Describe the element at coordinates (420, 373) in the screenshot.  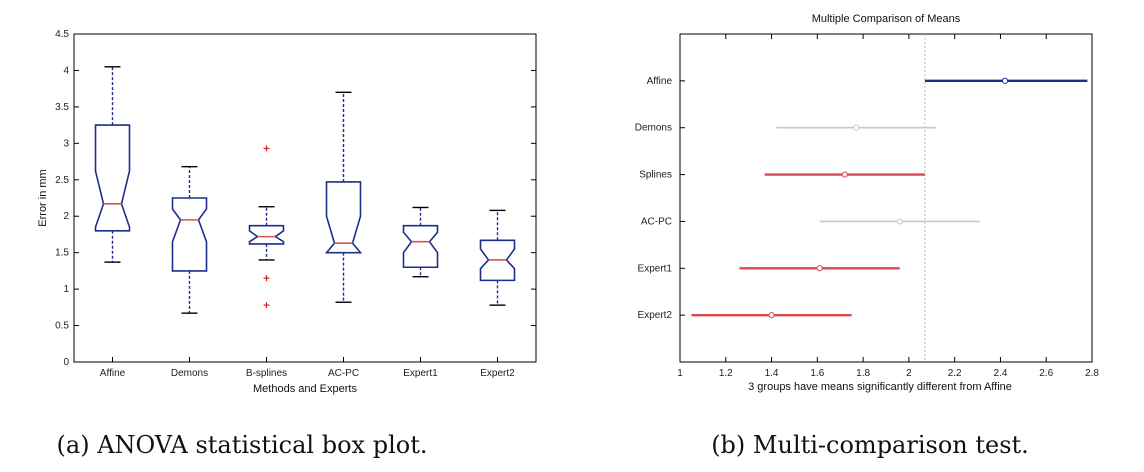
I see `x-tick-label: Expert1` at that location.